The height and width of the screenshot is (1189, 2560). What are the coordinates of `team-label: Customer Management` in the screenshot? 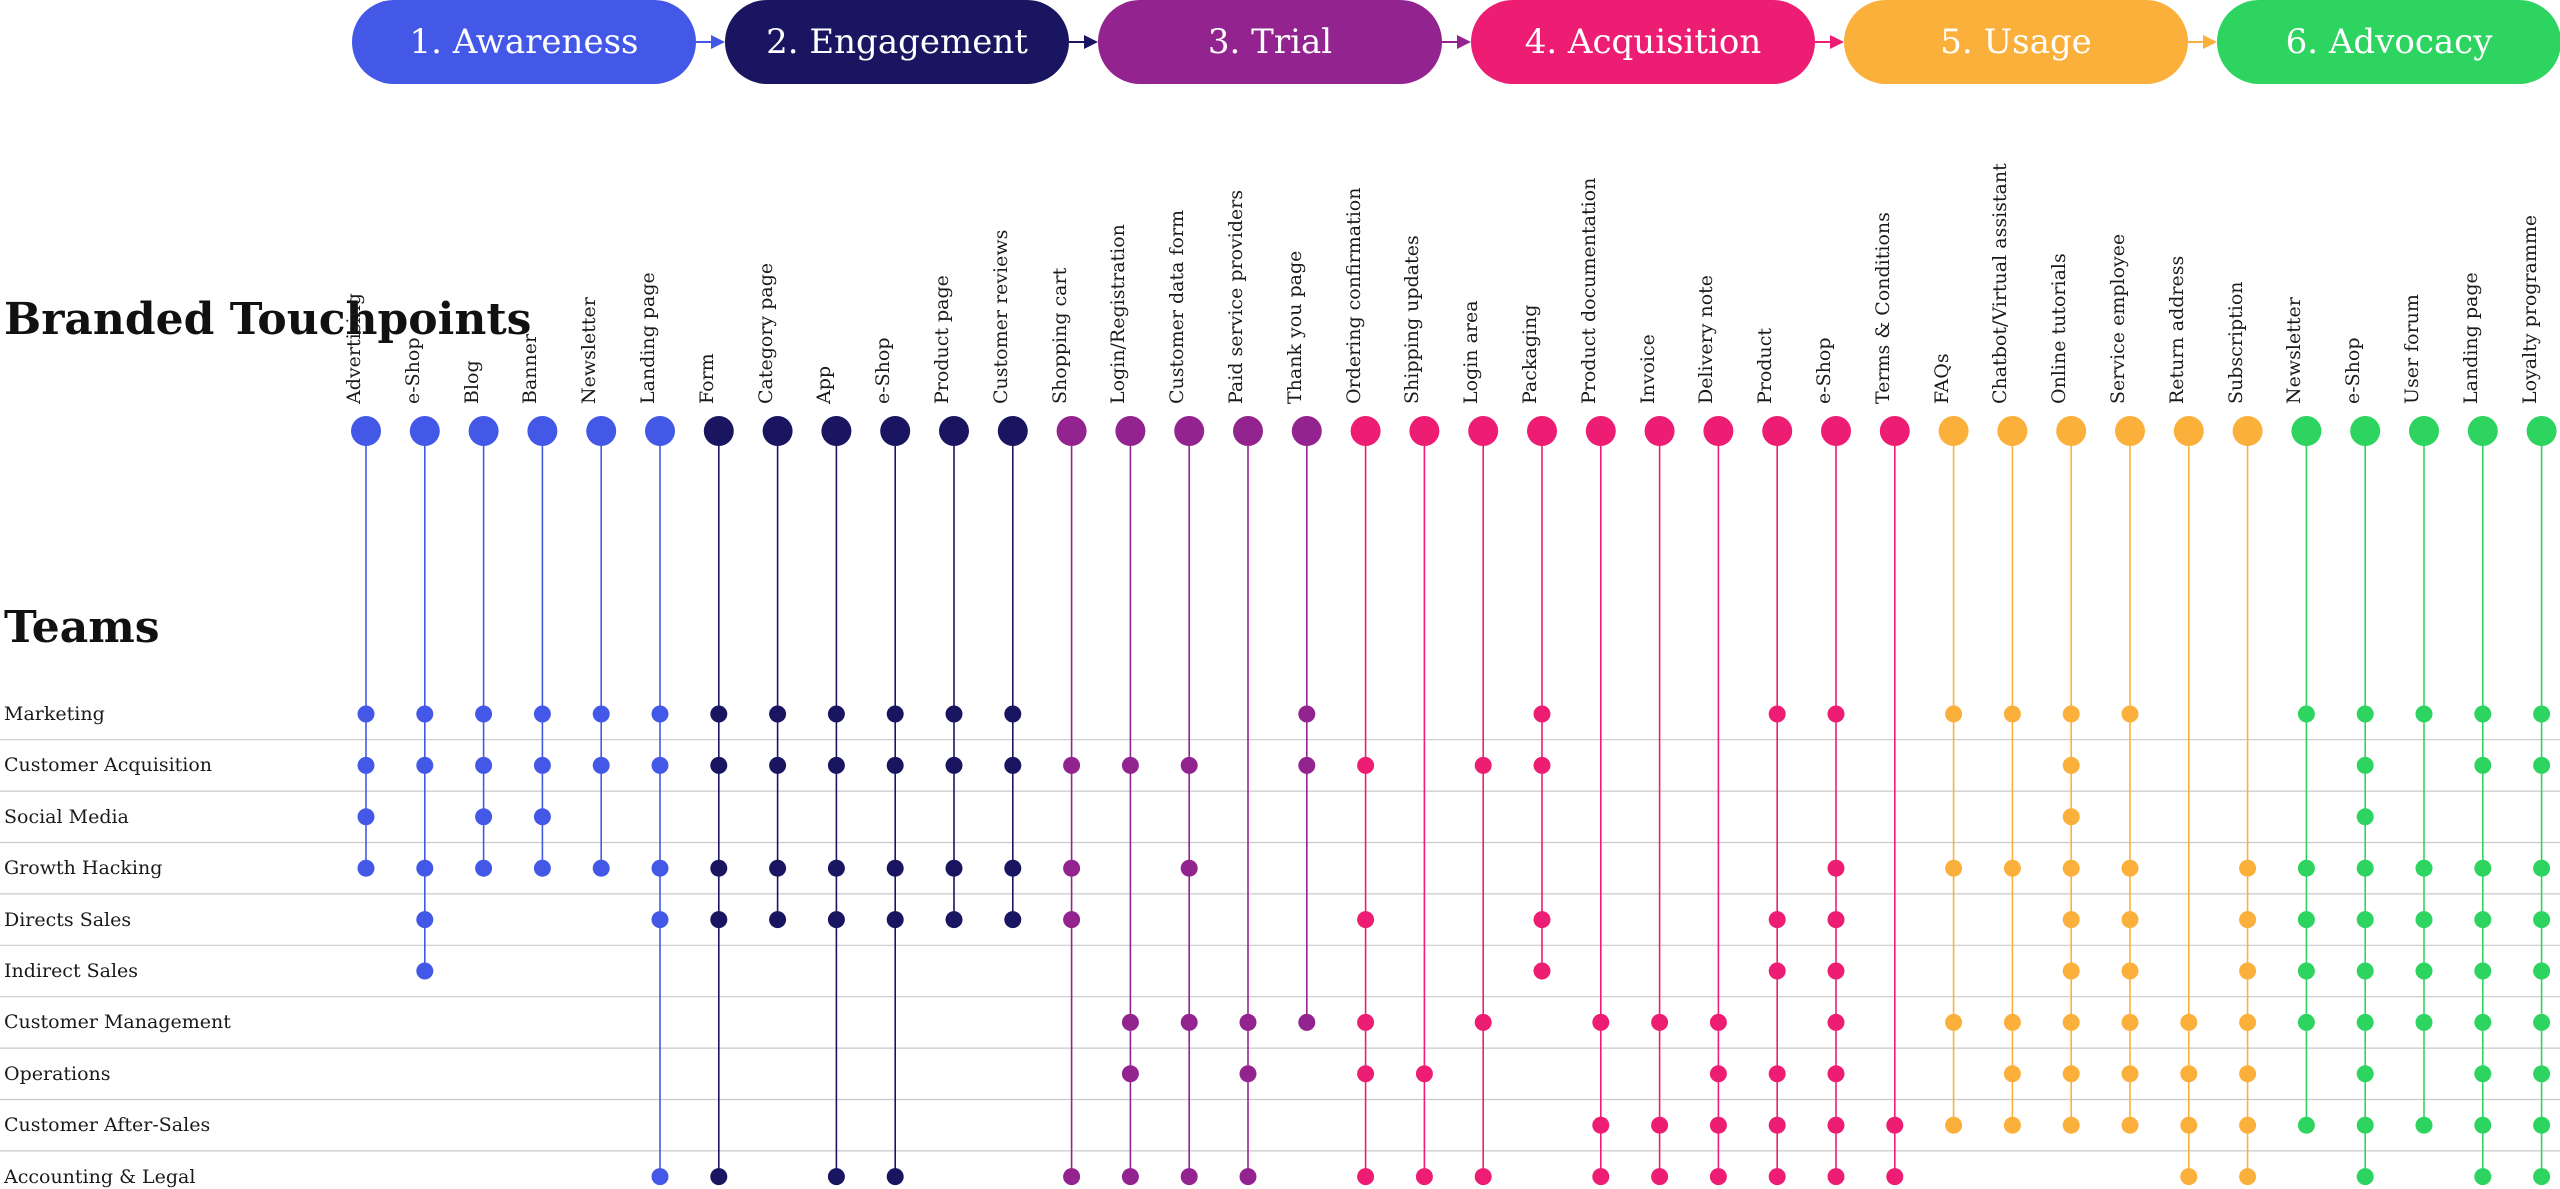 It's located at (117, 1022).